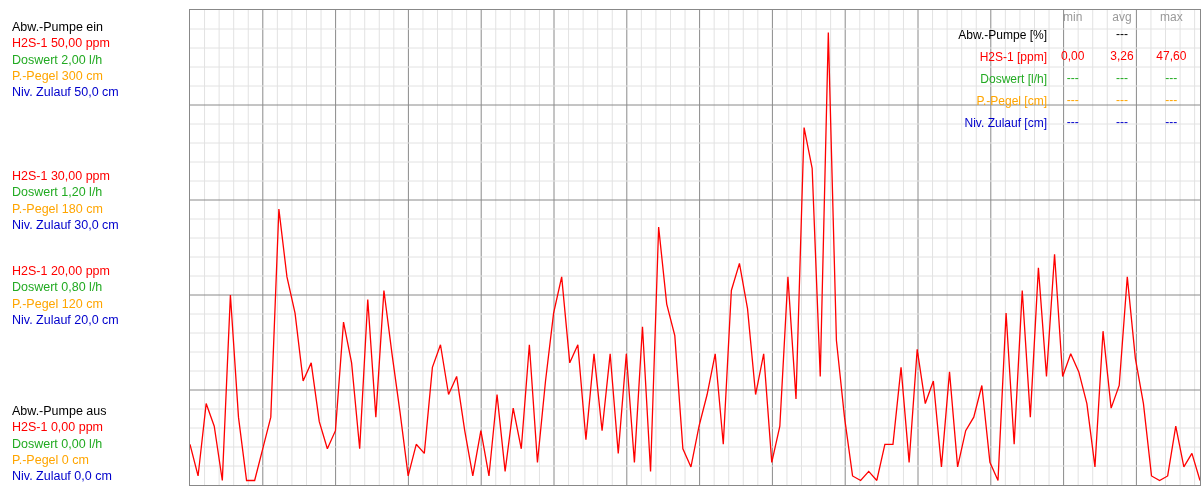 The width and height of the screenshot is (1202, 487). I want to click on text: 3,26, so click(1122, 56).